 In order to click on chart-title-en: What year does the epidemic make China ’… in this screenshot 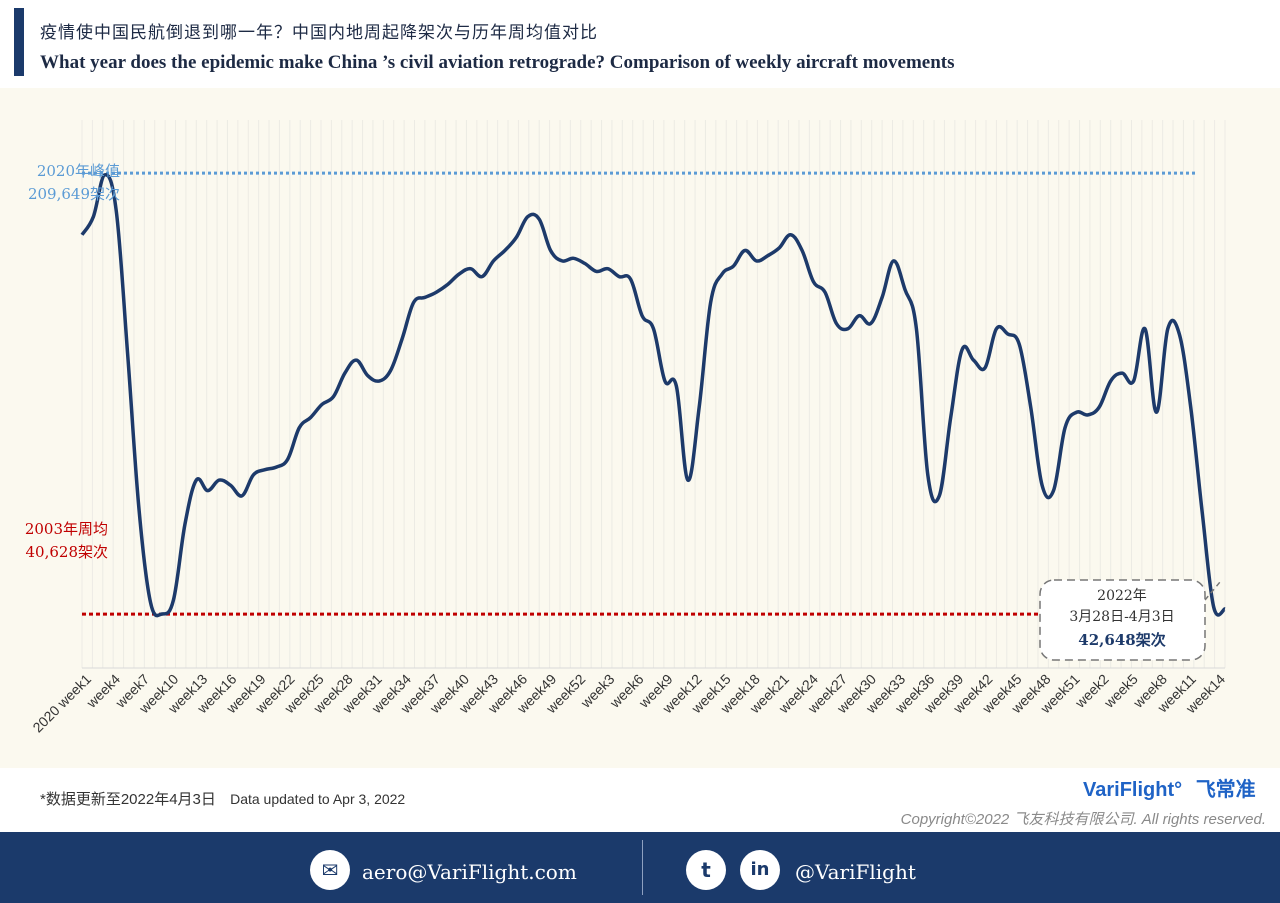, I will do `click(497, 62)`.